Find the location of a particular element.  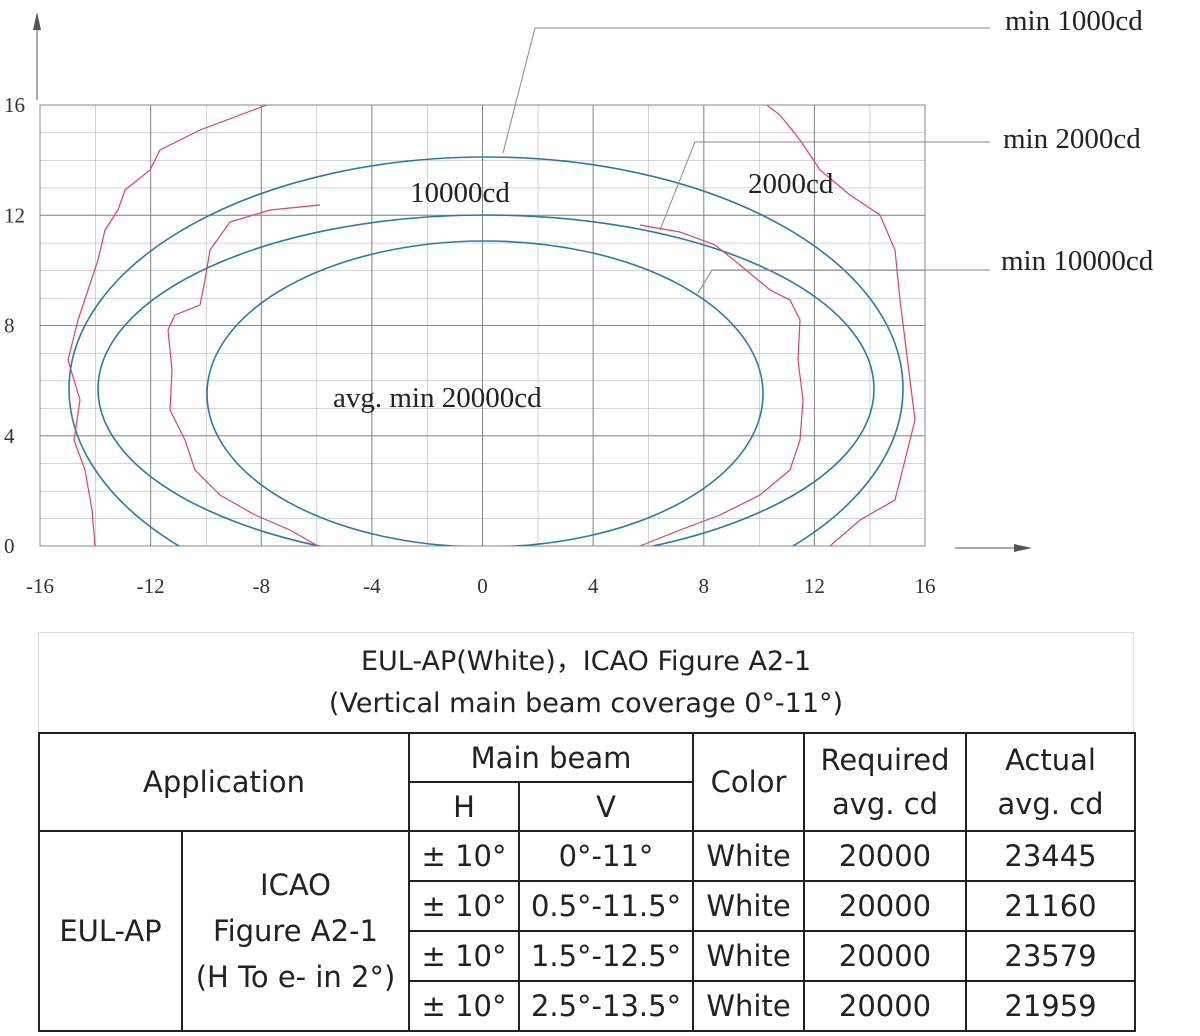

x-tick-label: 12 is located at coordinates (814, 586).